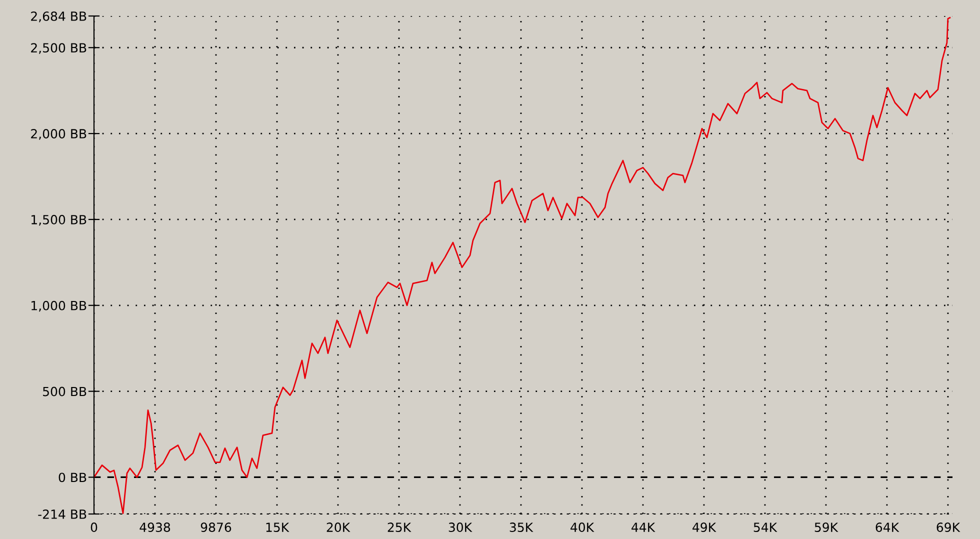 This screenshot has height=539, width=980. Describe the element at coordinates (58, 134) in the screenshot. I see `y-tick-label: 2,000 BB` at that location.